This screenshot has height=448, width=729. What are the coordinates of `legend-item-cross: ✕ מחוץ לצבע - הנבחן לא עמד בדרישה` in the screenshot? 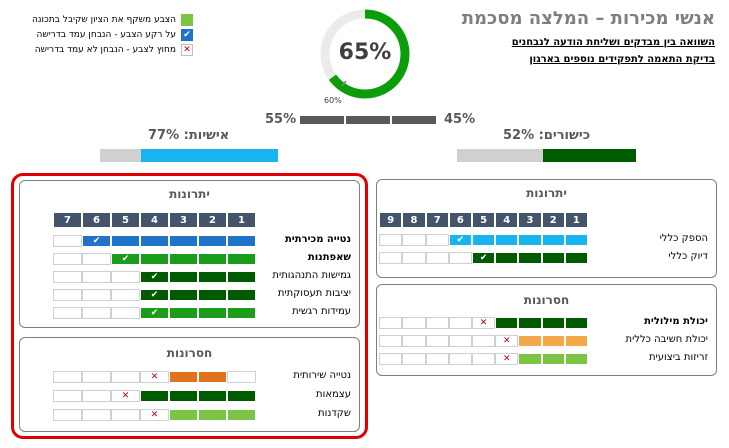 It's located at (98, 50).